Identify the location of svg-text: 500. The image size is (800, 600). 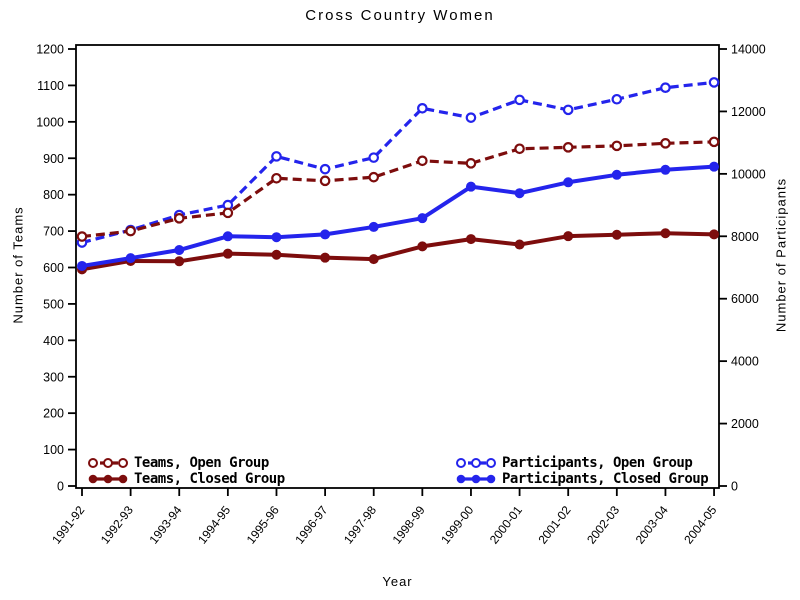
(53, 304).